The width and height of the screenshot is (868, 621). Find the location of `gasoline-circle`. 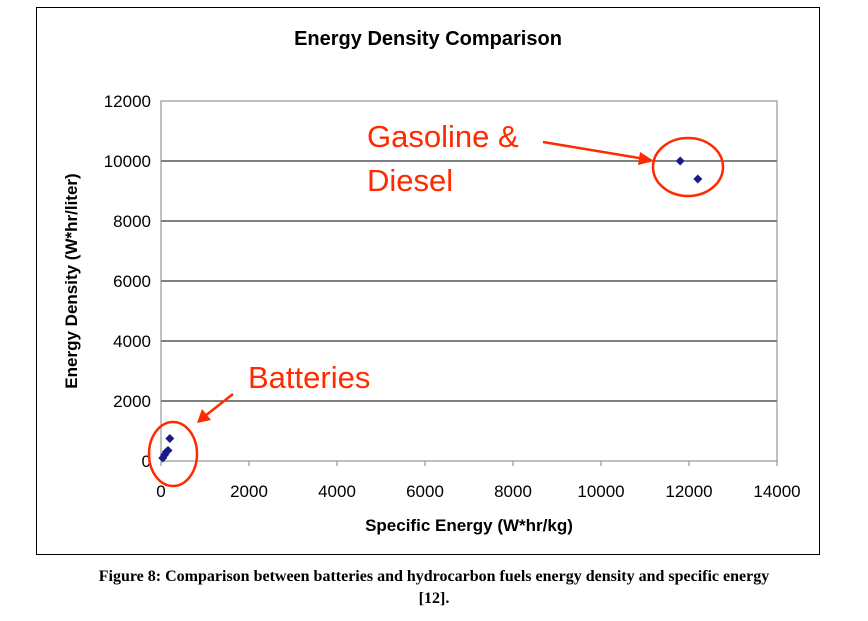

gasoline-circle is located at coordinates (688, 167).